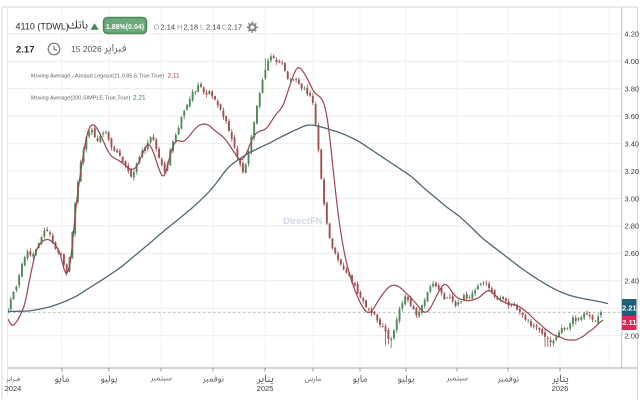 Image resolution: width=640 pixels, height=400 pixels. What do you see at coordinates (191, 27) in the screenshot?
I see `svg-text: 2.18` at bounding box center [191, 27].